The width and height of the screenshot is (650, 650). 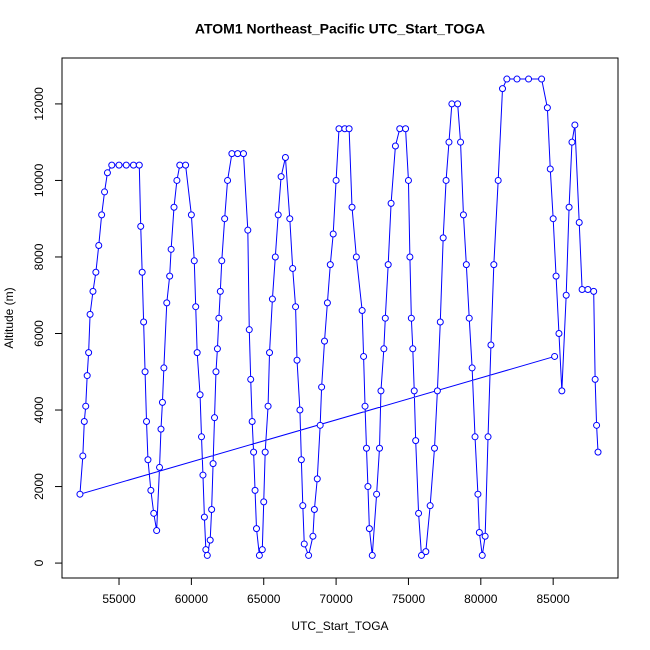 What do you see at coordinates (481, 599) in the screenshot?
I see `x-tick-label: 80000` at bounding box center [481, 599].